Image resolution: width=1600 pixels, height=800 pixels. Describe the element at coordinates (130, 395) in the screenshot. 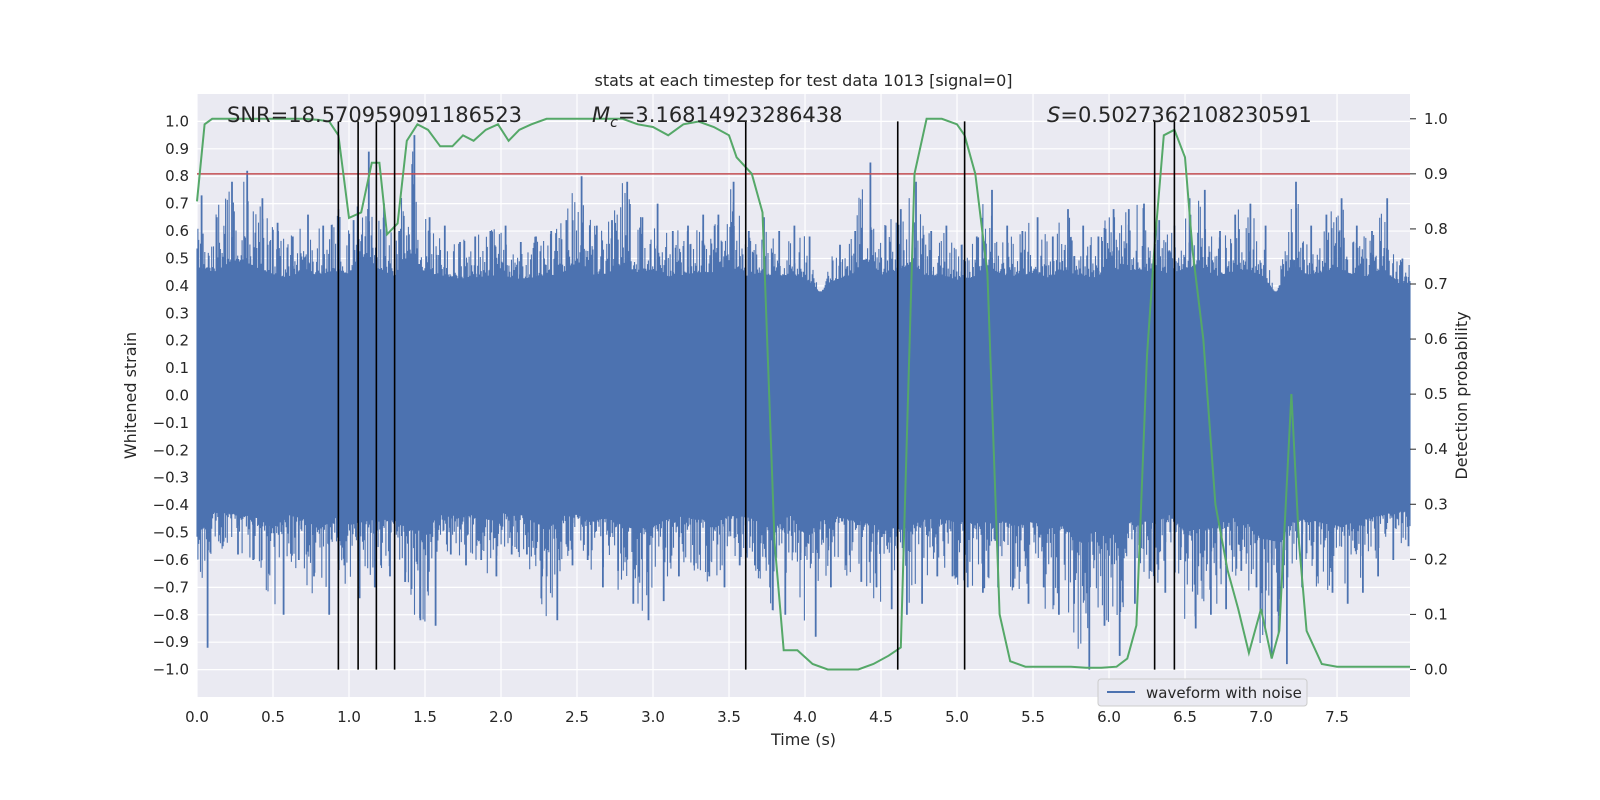

I see `y-axis-label: Whitened strain` at that location.